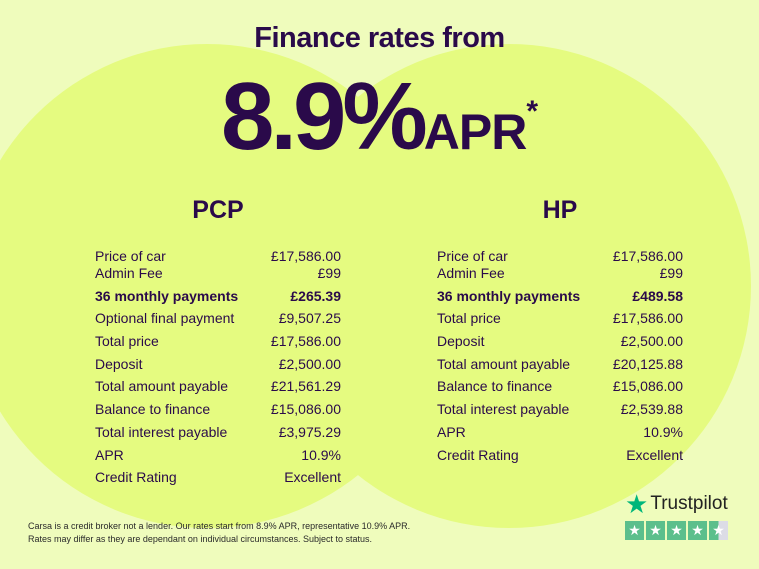 The height and width of the screenshot is (569, 759). Describe the element at coordinates (218, 255) in the screenshot. I see `pcp-row: Price of car £17,586.00` at that location.